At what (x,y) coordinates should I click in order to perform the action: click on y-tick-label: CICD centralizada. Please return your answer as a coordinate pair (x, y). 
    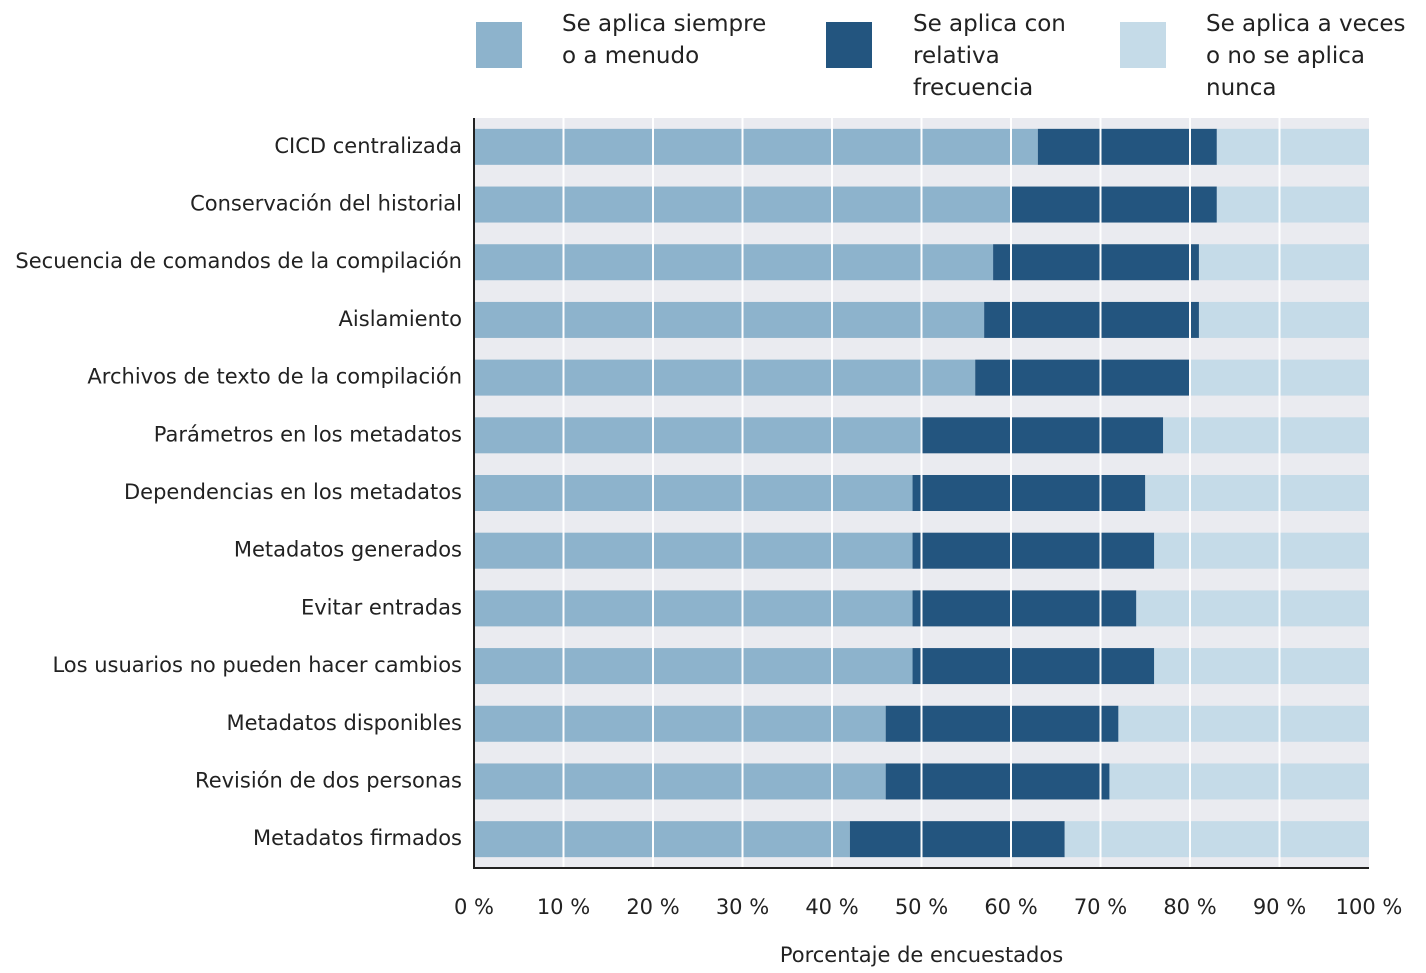
    Looking at the image, I should click on (368, 146).